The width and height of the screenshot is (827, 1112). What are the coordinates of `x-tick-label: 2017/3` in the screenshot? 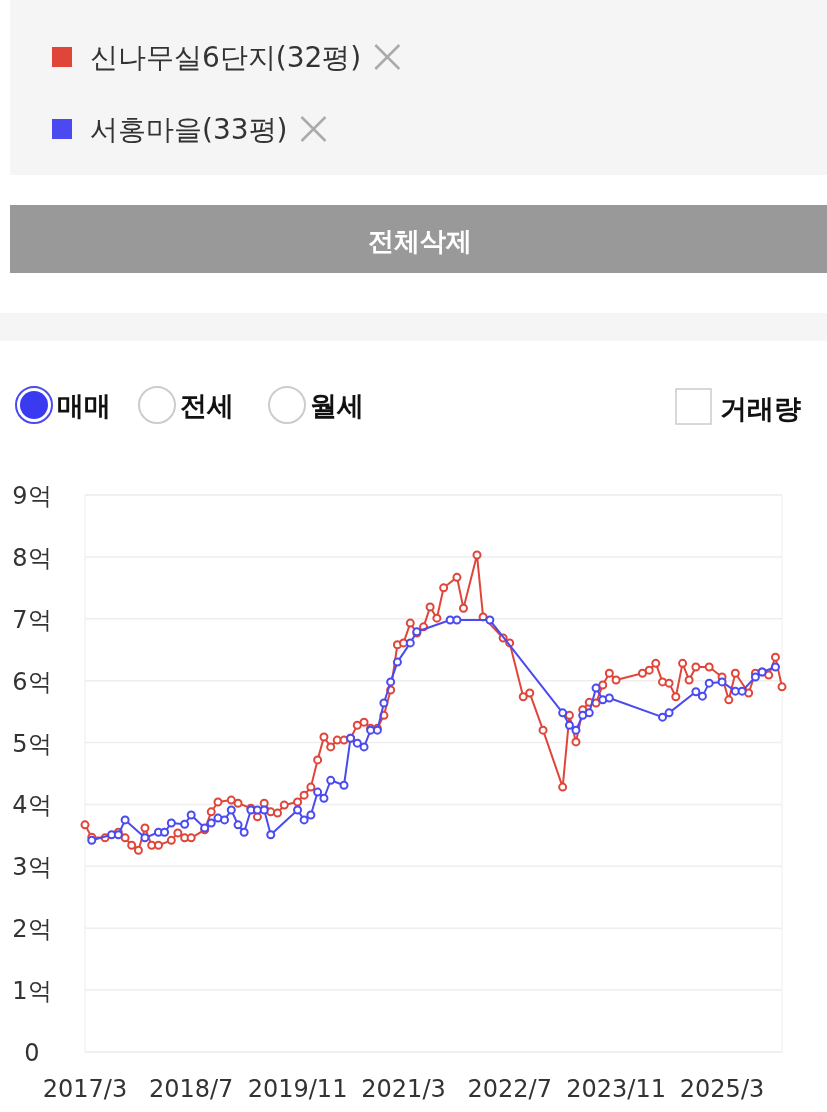 It's located at (85, 1089).